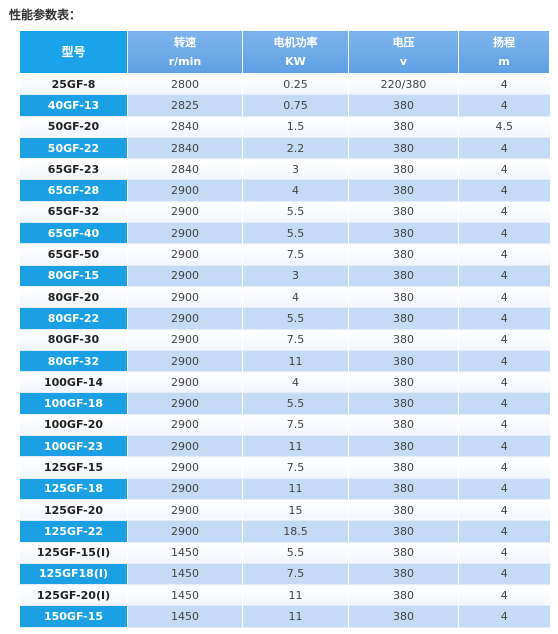 Image resolution: width=558 pixels, height=634 pixels. I want to click on table-row: 65GF-23 2840 3 380 4, so click(284, 169).